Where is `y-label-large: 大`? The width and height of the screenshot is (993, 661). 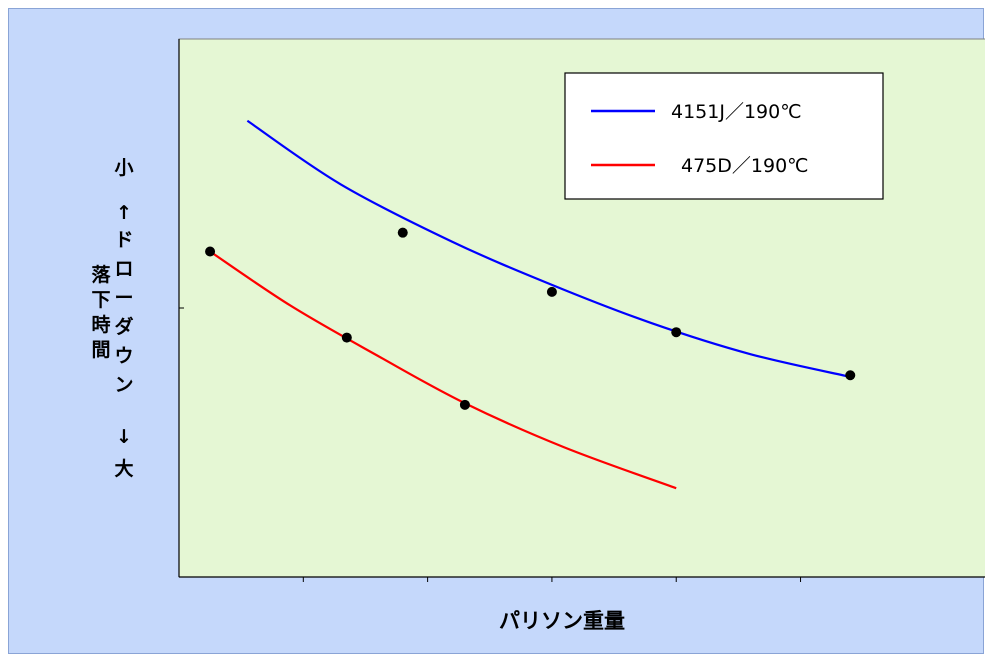
y-label-large: 大 is located at coordinates (123, 468).